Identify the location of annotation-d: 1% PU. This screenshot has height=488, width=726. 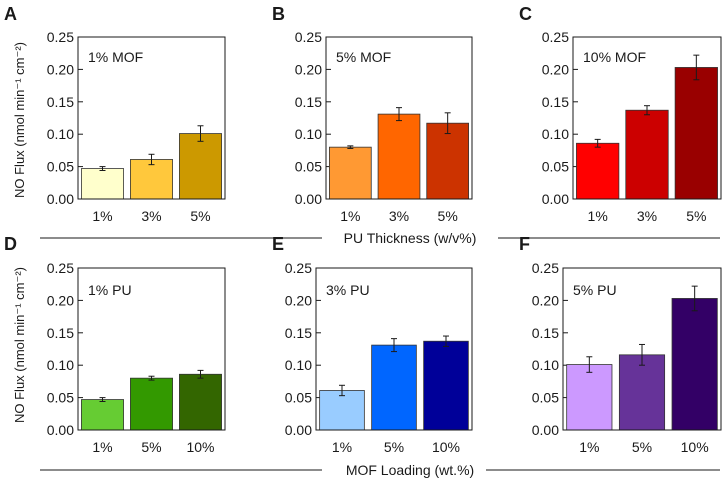
(110, 290).